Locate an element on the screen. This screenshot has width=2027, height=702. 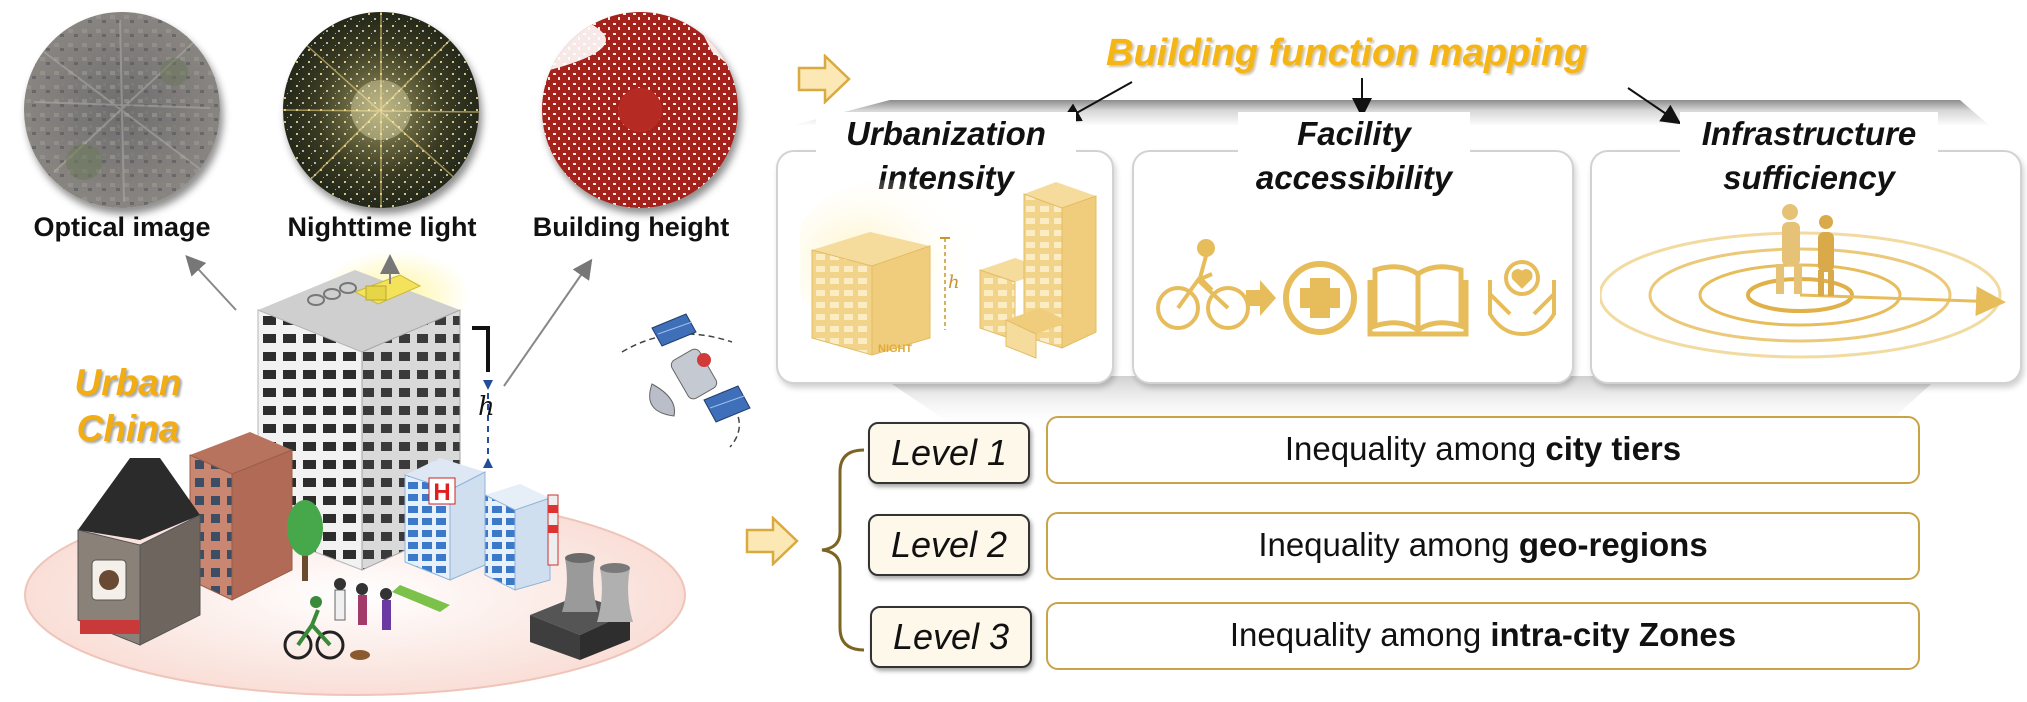
people-icon is located at coordinates (1805, 250).